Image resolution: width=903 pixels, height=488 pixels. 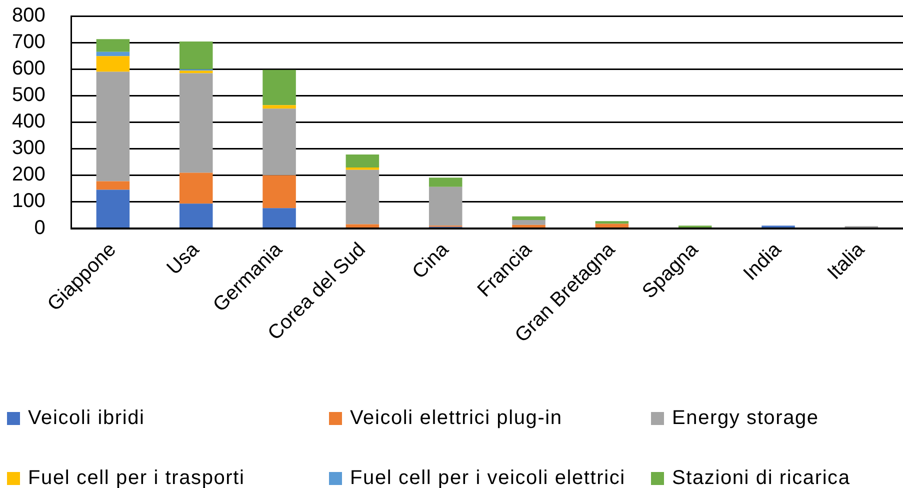 I want to click on legend-label: Stazioni di ricarica, so click(x=761, y=477).